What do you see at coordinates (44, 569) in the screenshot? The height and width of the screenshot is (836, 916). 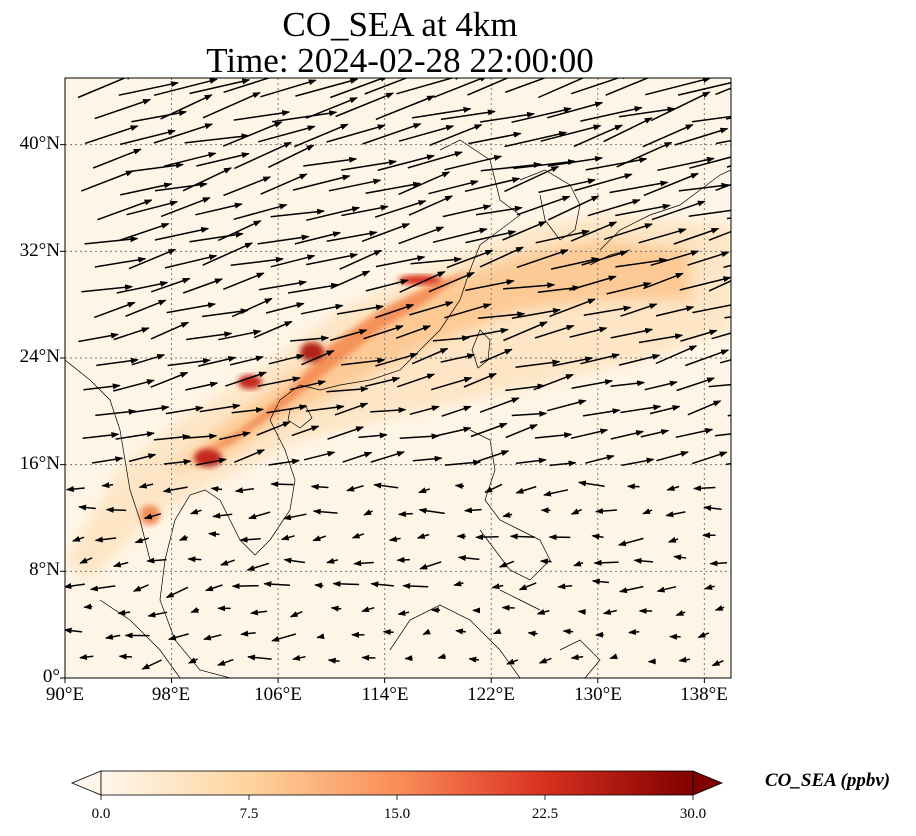 I see `y-tick-label: 8°N` at bounding box center [44, 569].